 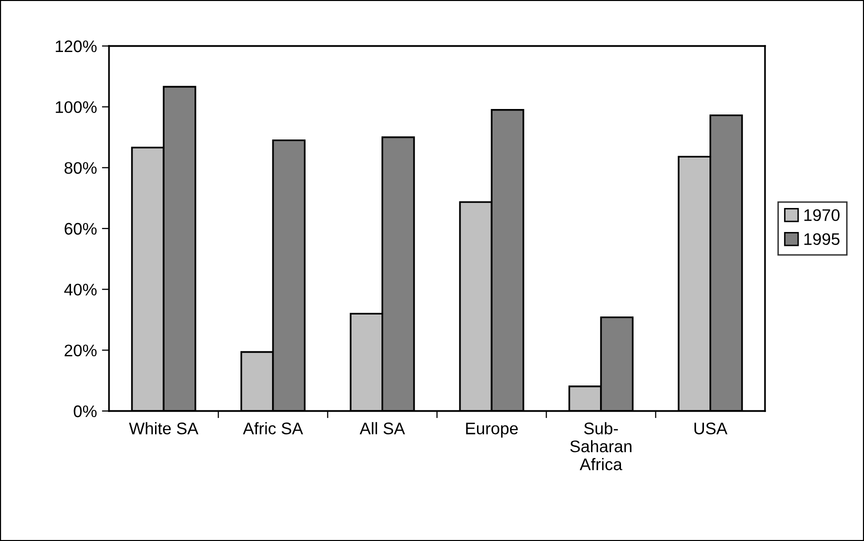 I want to click on legend-label: 1970, so click(x=822, y=215).